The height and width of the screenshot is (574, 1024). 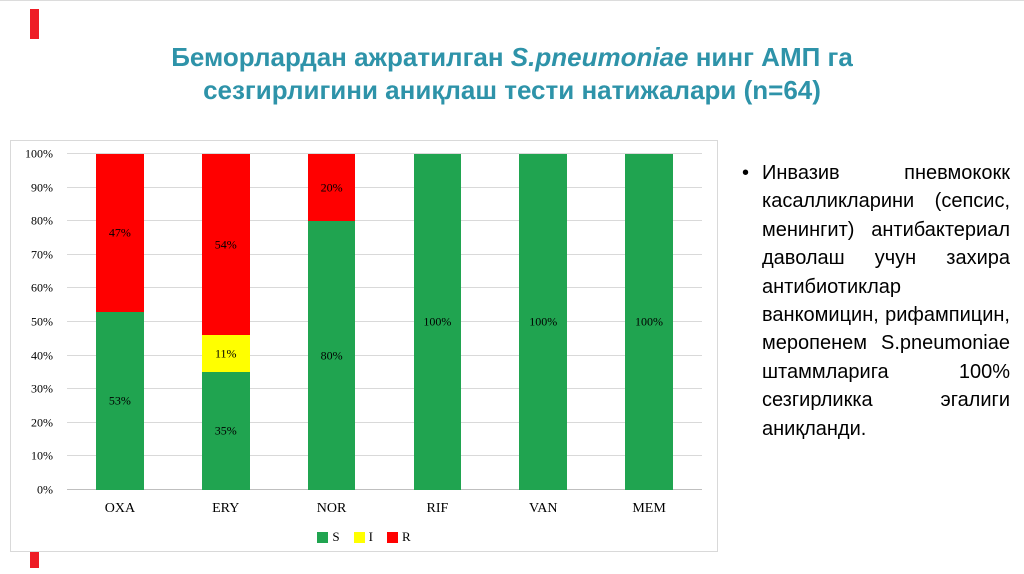 What do you see at coordinates (543, 508) in the screenshot?
I see `x-tick-label-van: VAN` at bounding box center [543, 508].